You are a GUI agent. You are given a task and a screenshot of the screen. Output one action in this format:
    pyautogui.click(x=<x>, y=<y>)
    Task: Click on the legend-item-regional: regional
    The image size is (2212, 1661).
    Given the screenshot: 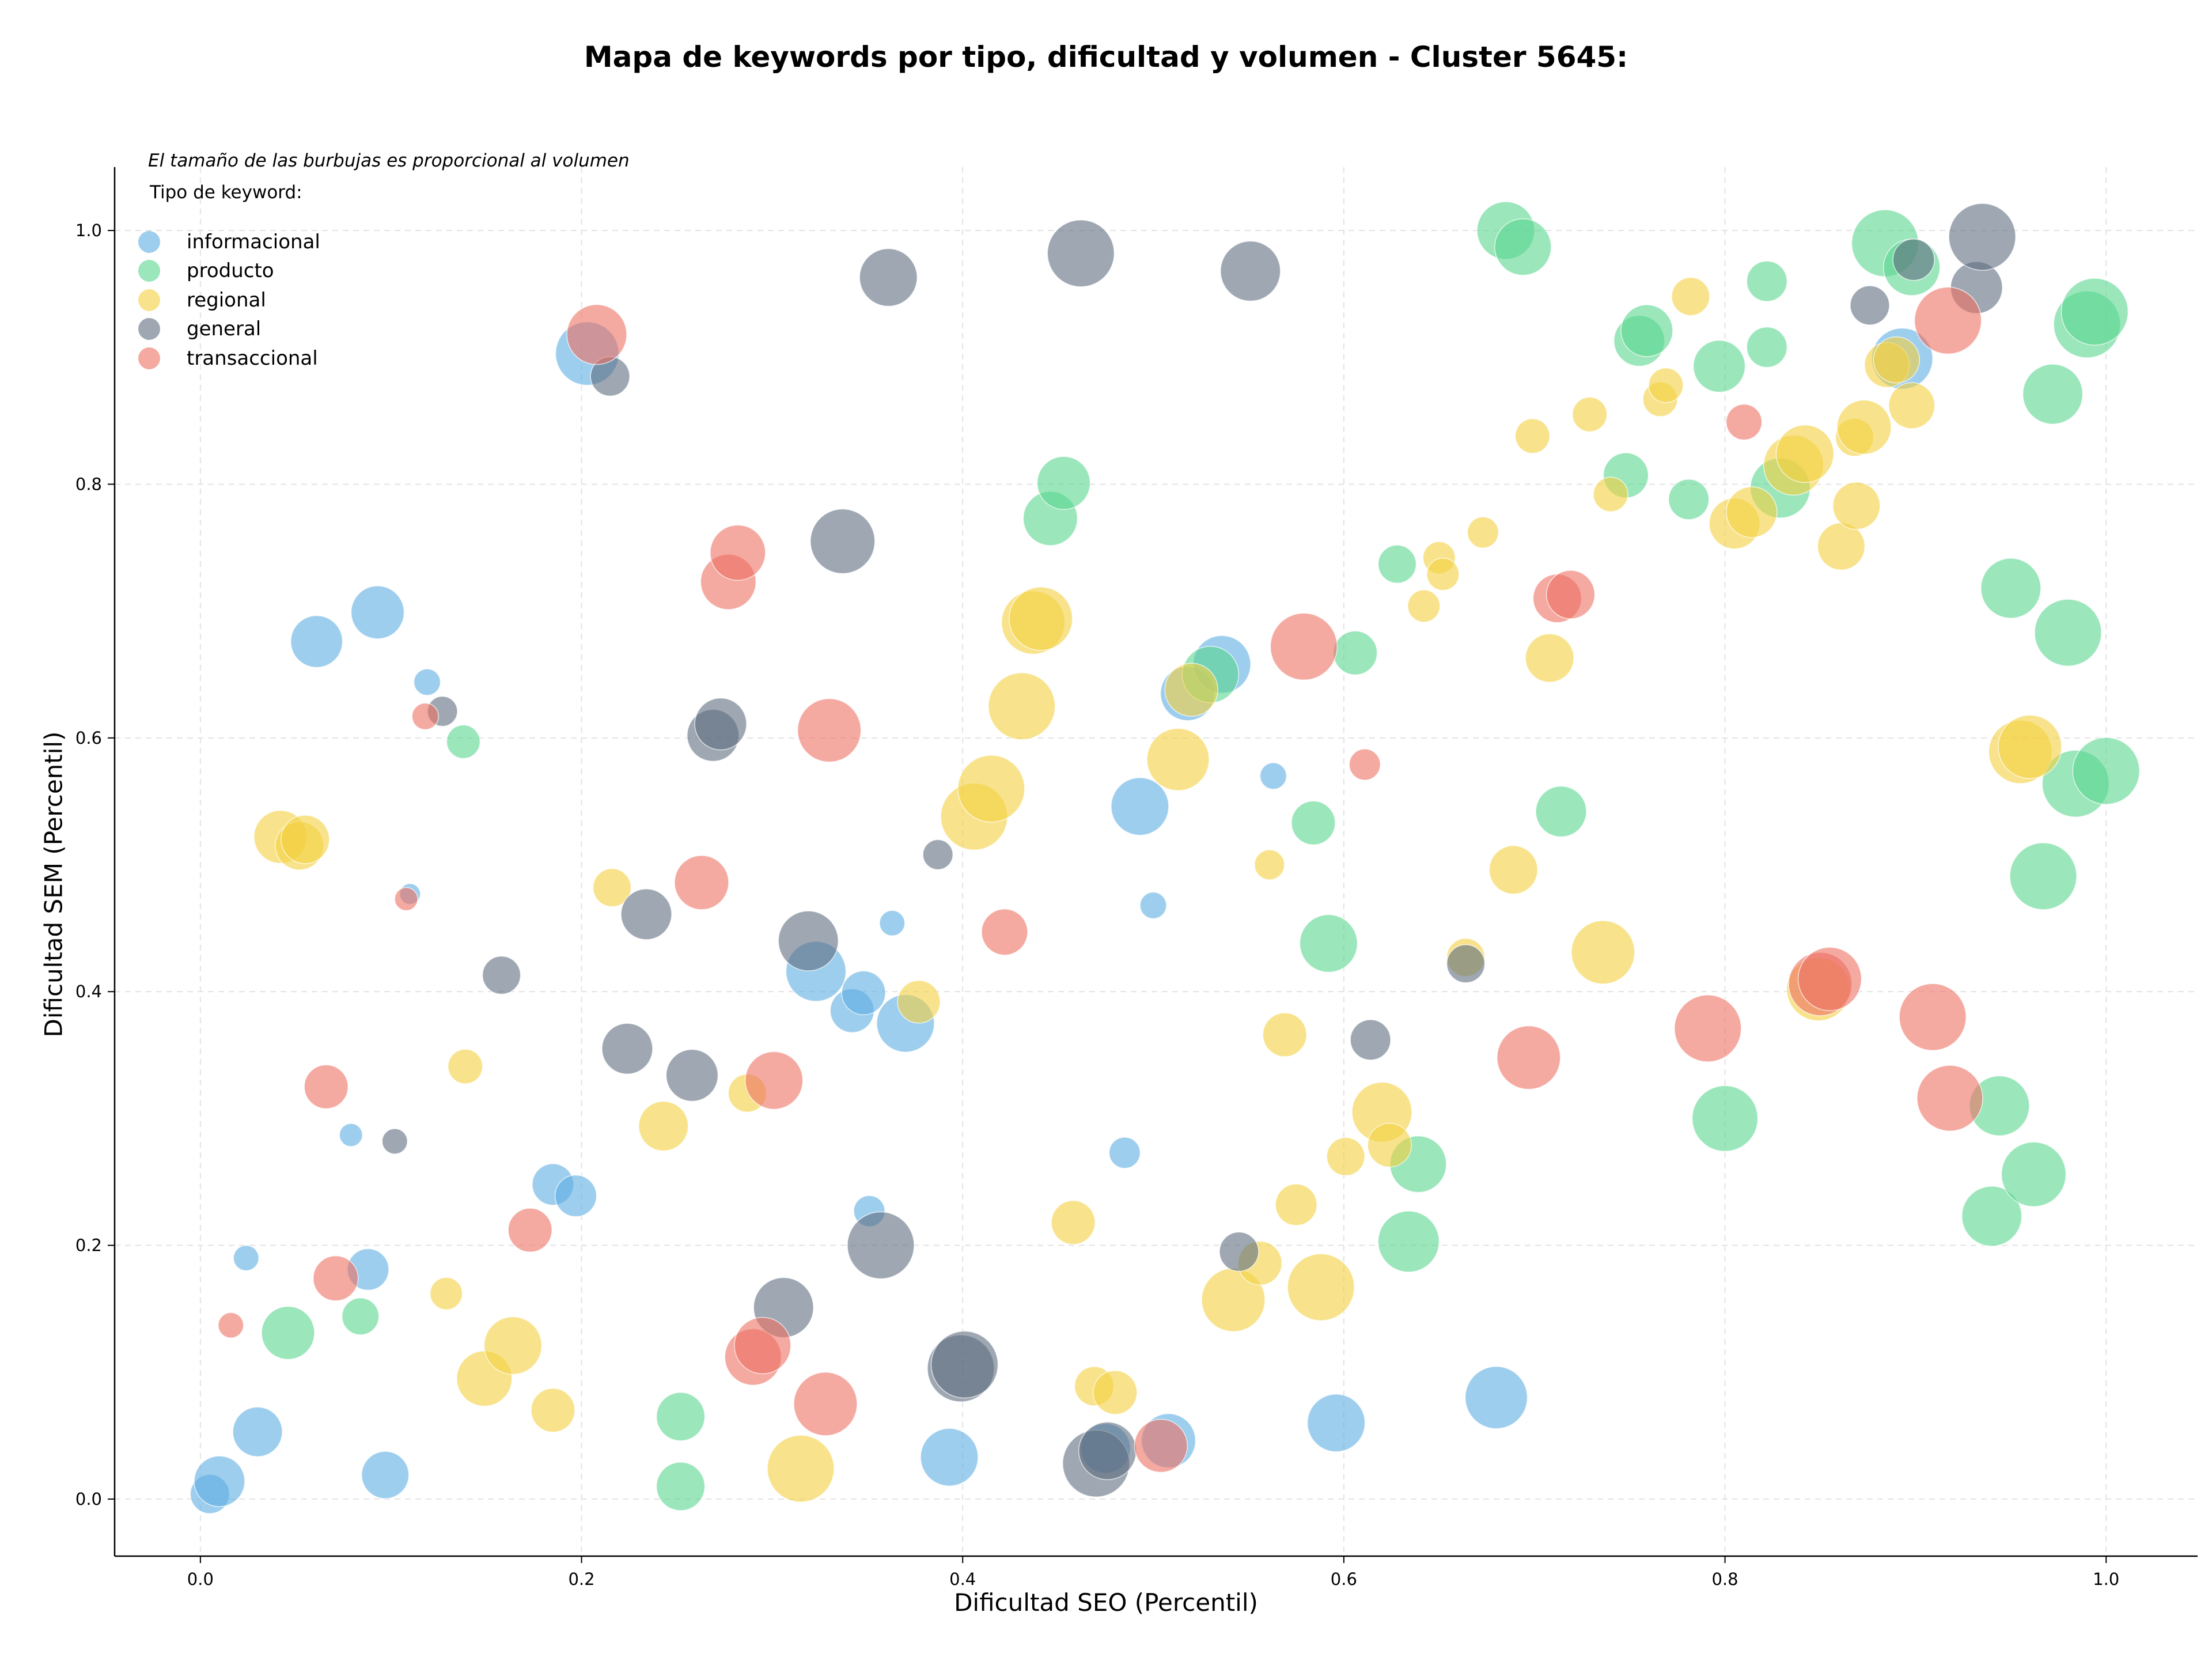 What is the action you would take?
    pyautogui.click(x=202, y=300)
    